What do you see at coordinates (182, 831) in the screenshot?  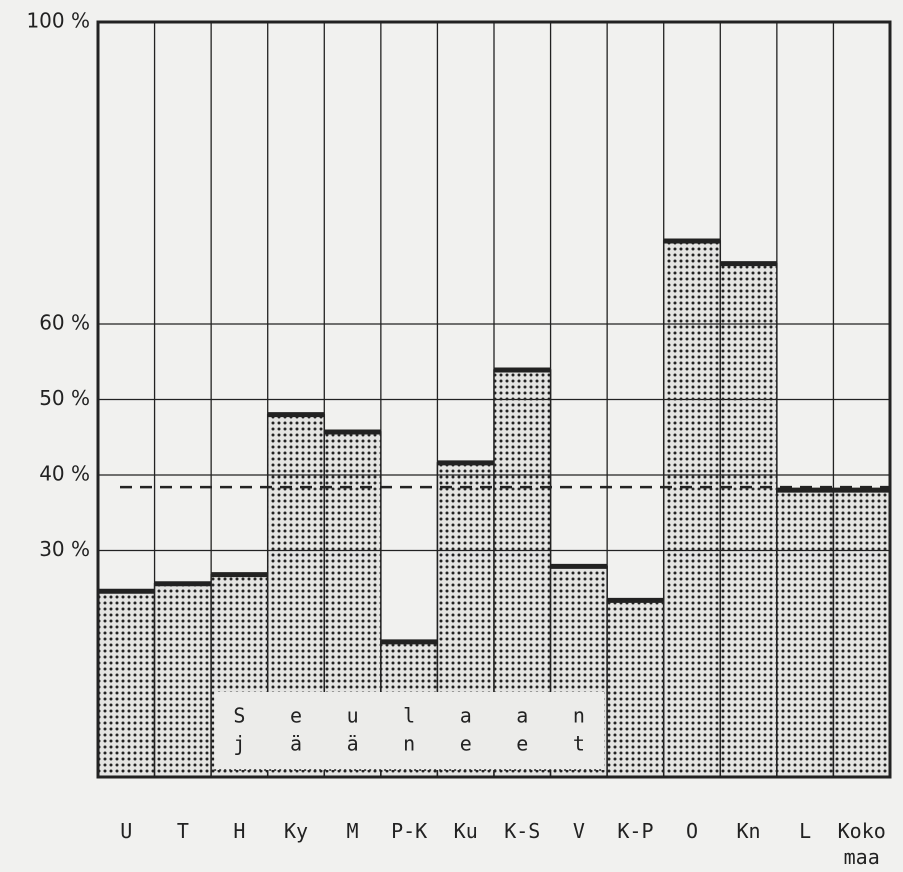 I see `x-tick-label: T` at bounding box center [182, 831].